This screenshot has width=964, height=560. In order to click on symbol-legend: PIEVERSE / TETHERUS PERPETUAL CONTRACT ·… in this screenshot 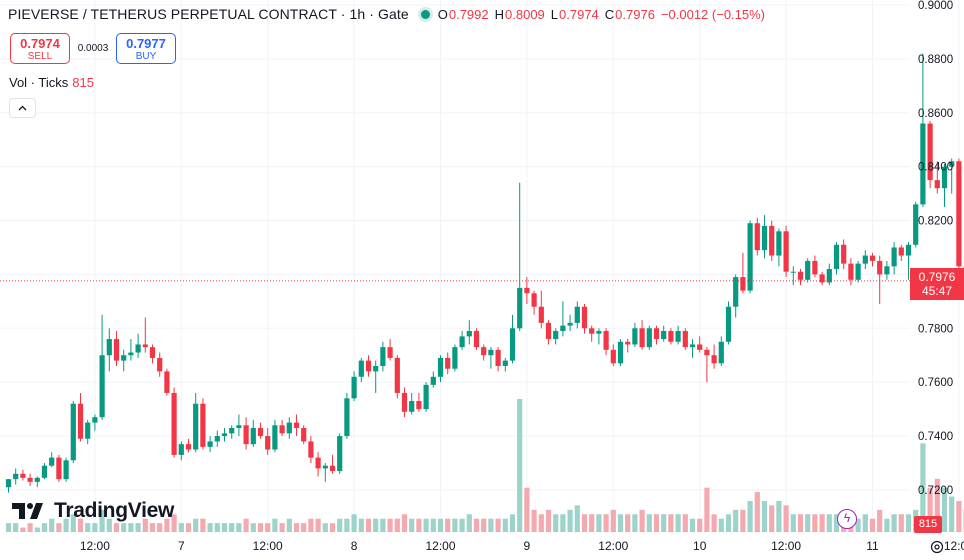, I will do `click(389, 14)`.